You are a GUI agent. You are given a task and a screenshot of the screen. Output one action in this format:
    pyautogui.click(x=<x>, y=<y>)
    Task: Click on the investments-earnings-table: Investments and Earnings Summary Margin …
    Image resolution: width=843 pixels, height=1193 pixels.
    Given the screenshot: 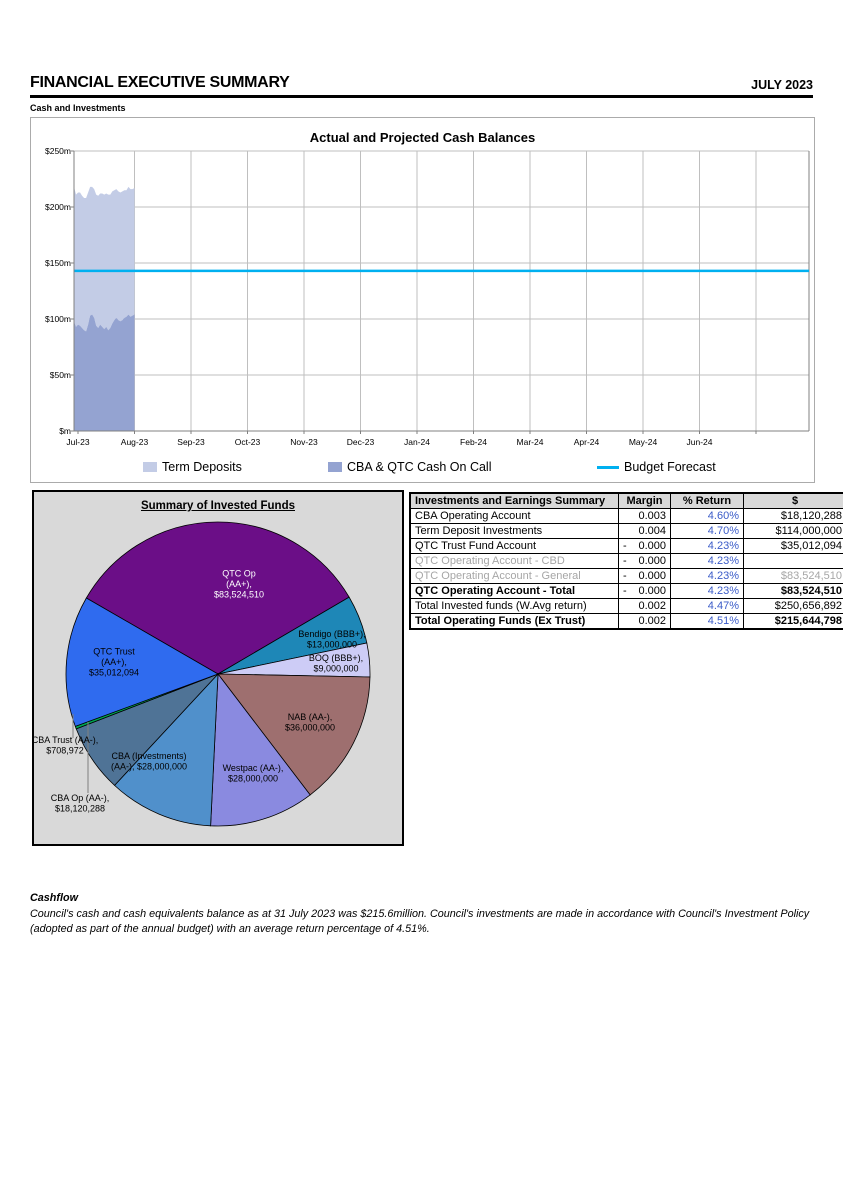 What is the action you would take?
    pyautogui.click(x=626, y=561)
    